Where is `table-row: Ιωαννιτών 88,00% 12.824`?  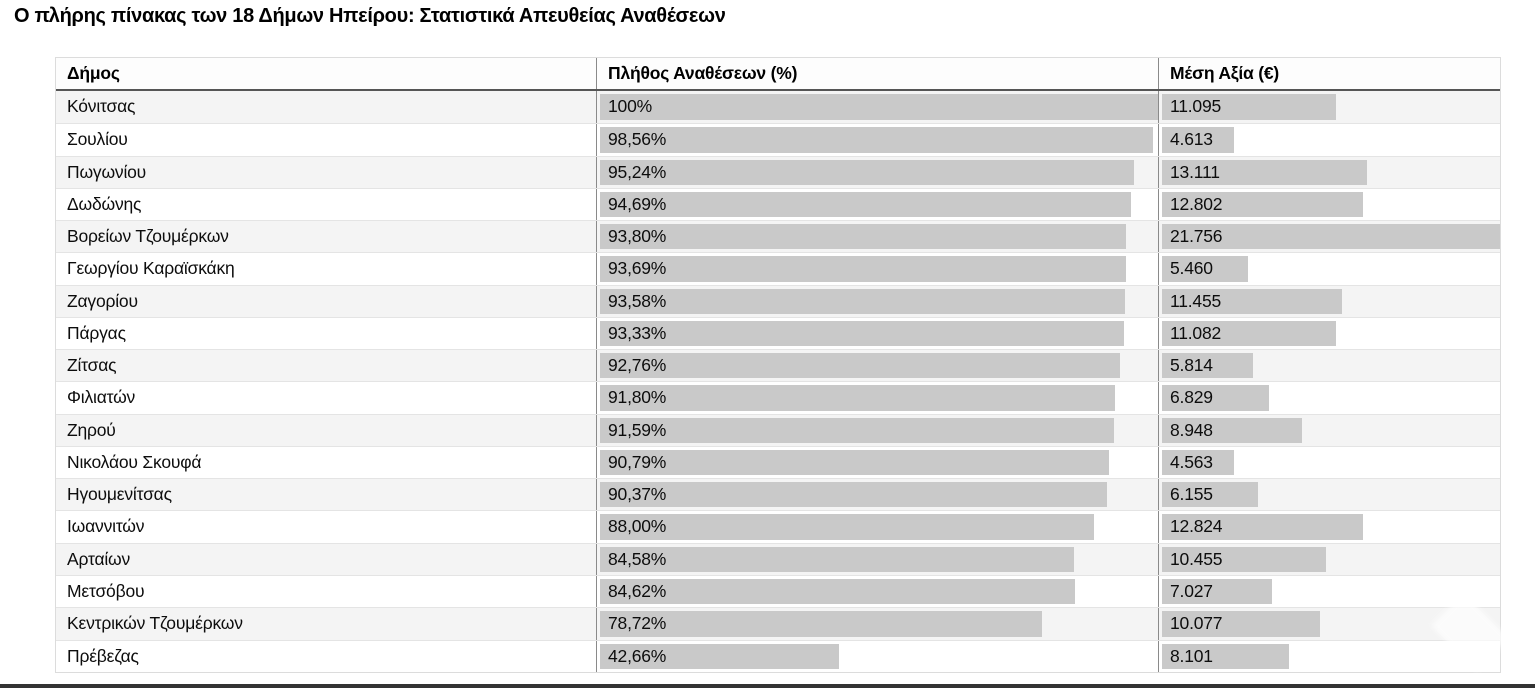 table-row: Ιωαννιτών 88,00% 12.824 is located at coordinates (778, 526).